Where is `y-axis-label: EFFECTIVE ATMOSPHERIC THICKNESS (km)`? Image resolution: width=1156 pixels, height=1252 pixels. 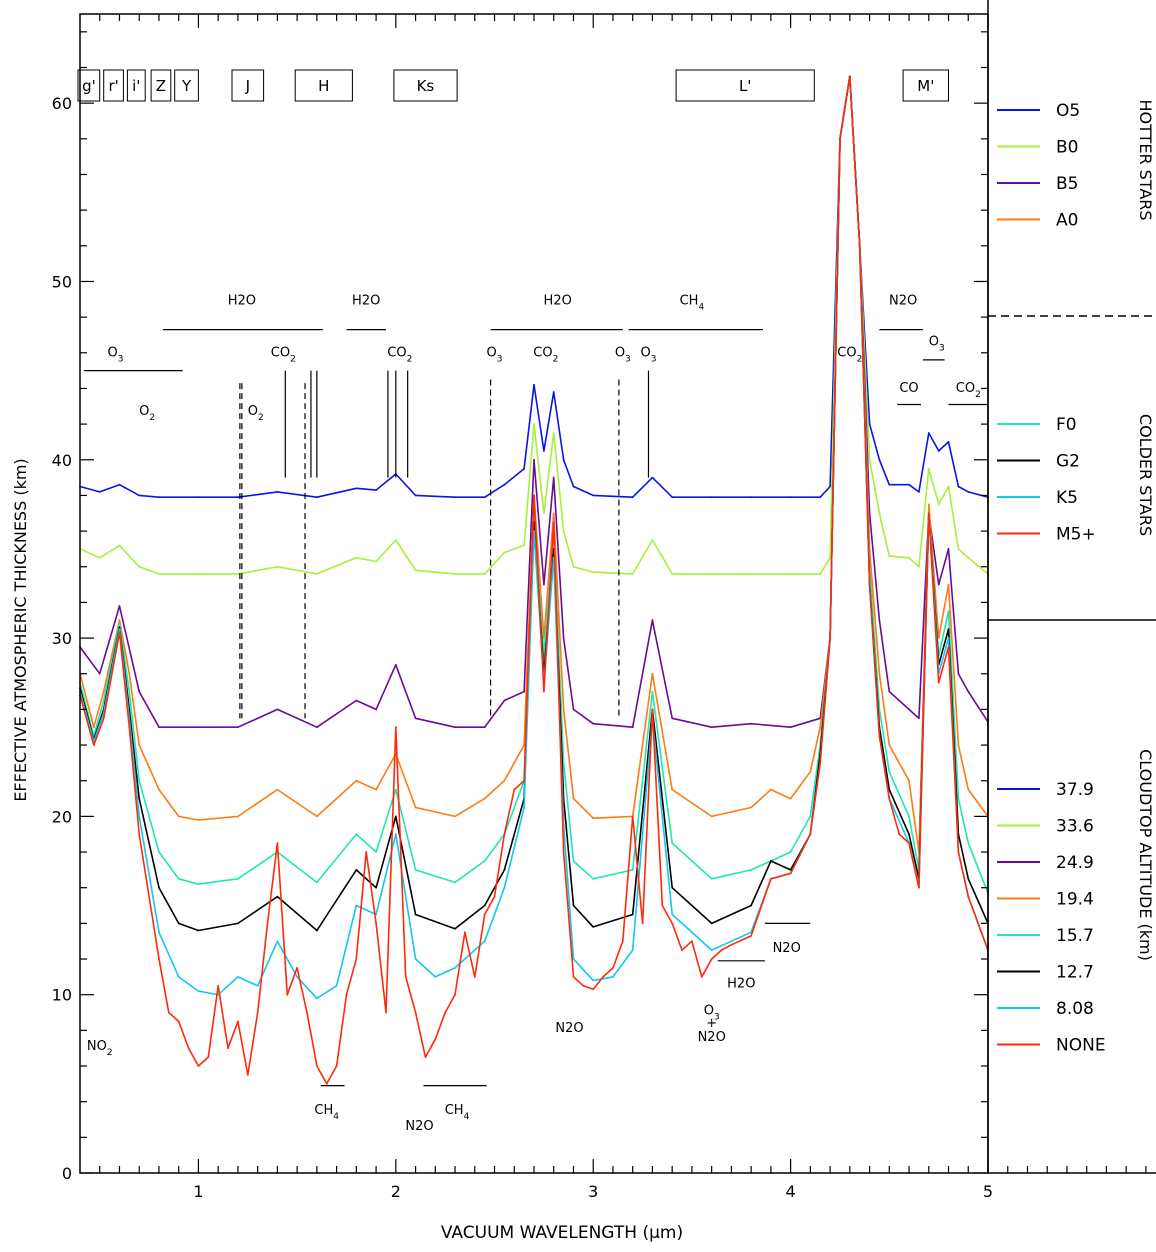
y-axis-label: EFFECTIVE ATMOSPHERIC THICKNESS (km) is located at coordinates (20, 629).